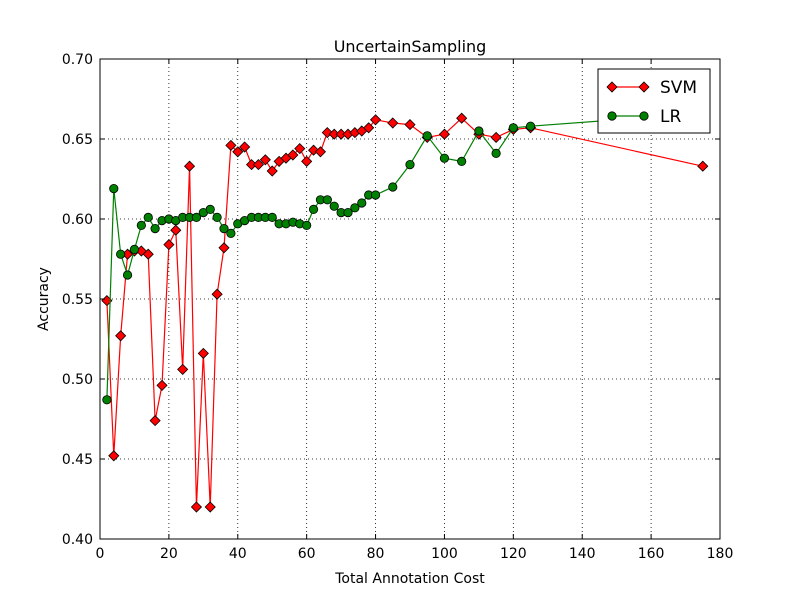  I want to click on x-axis-label: Total Annotation Cost, so click(409, 579).